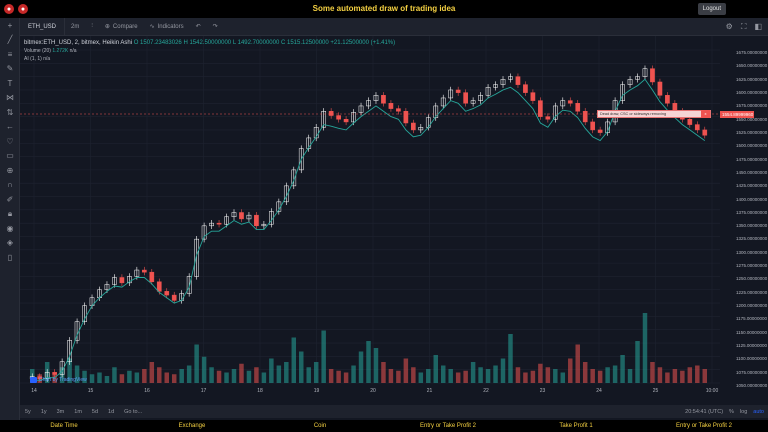  I want to click on tab-entry-tp2-b: Entry or Take Profit 2, so click(704, 426).